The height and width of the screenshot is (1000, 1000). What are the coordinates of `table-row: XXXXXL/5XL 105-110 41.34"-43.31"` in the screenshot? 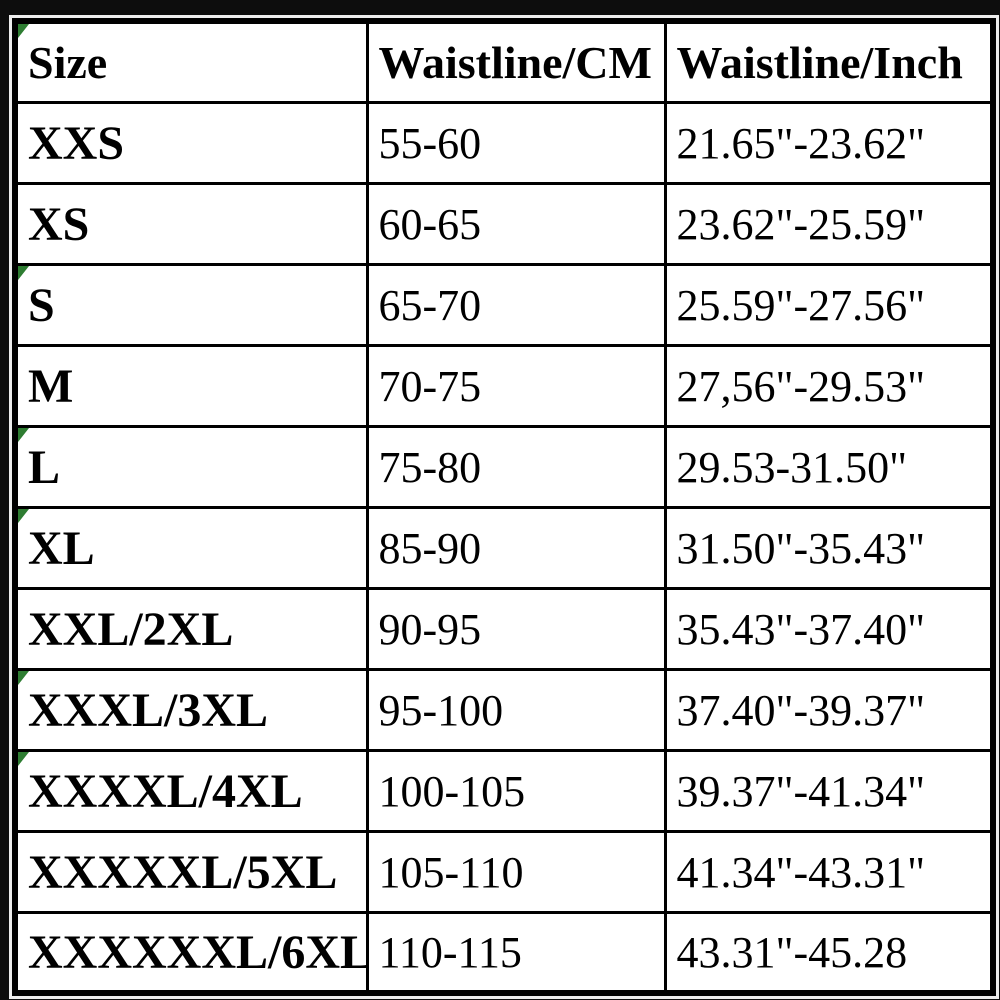 It's located at (504, 871).